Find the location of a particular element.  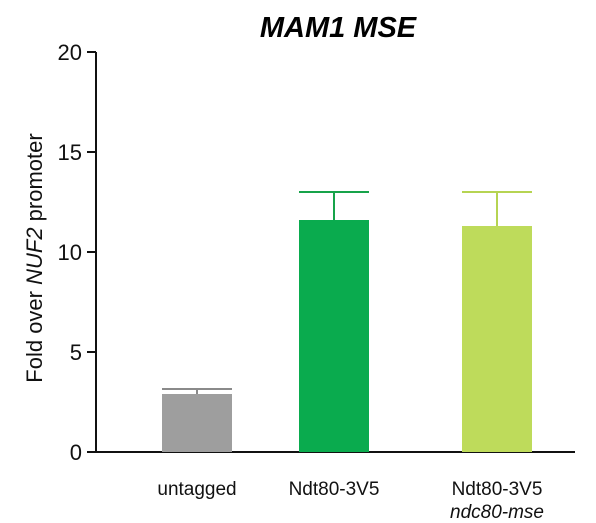

y-ticks: 0 5 10 15 20 is located at coordinates (77, 252).